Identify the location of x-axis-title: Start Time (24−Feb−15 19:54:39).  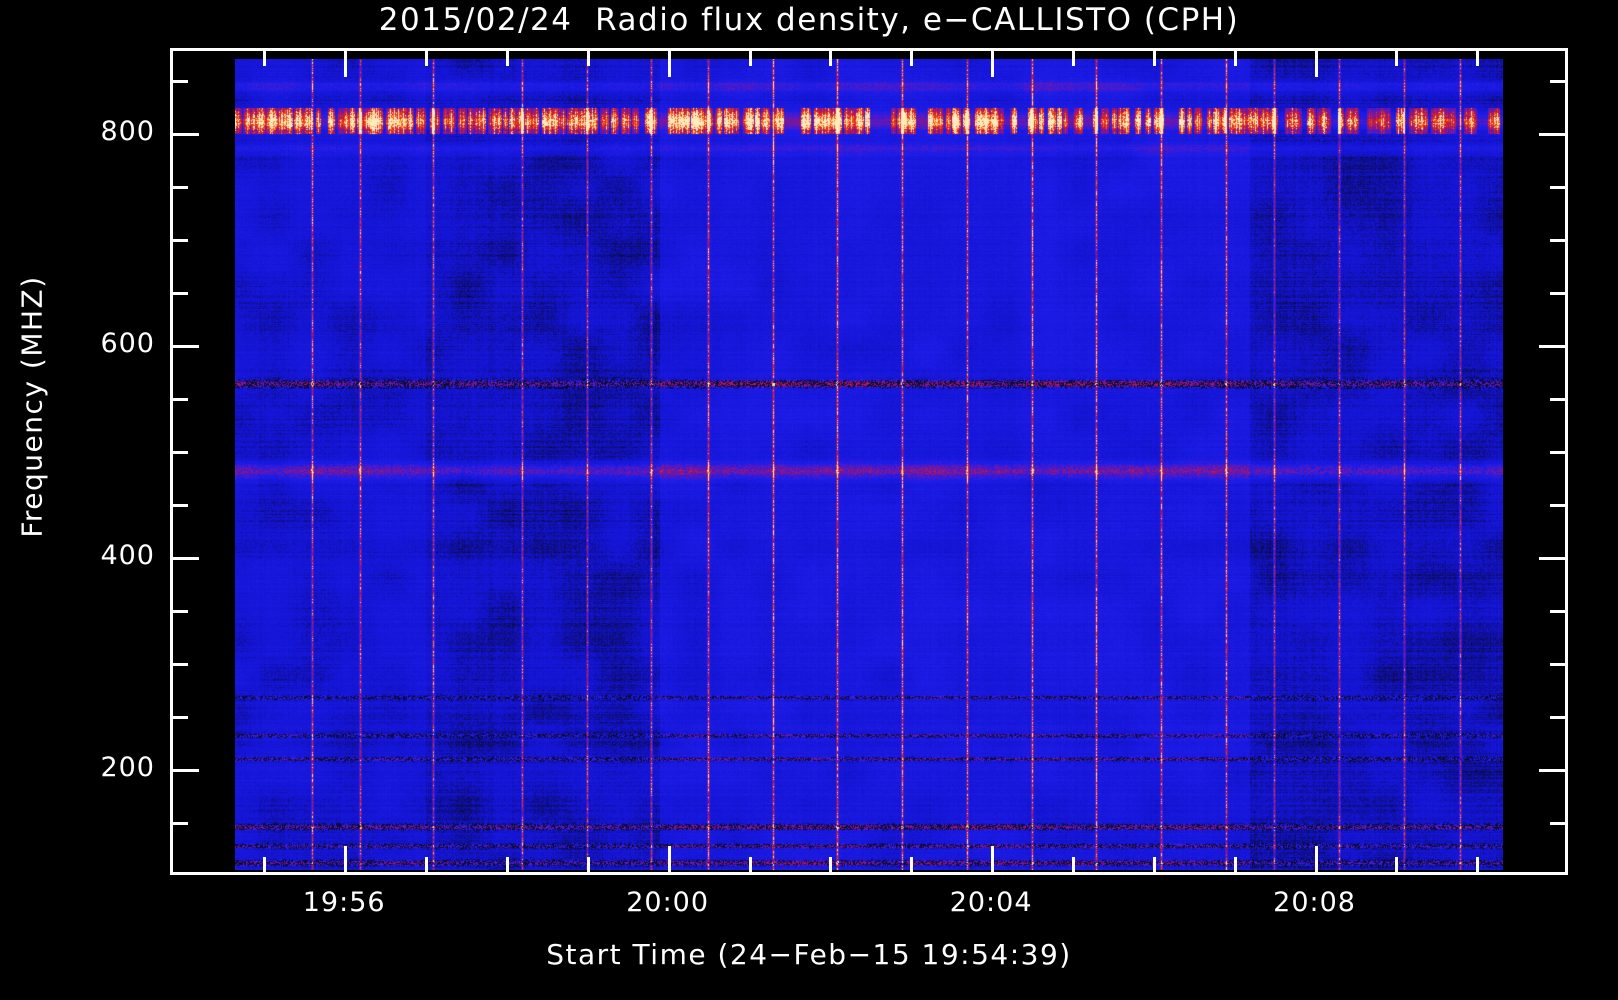
(809, 954).